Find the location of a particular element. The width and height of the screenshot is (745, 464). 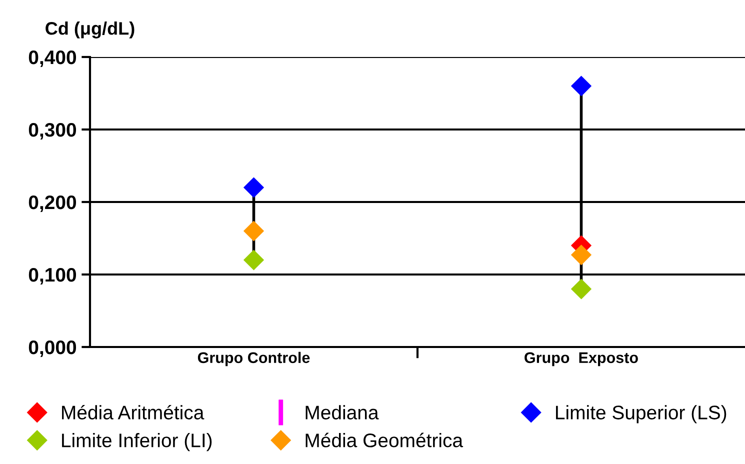

y-tick-label: 0,400 is located at coordinates (52, 59).